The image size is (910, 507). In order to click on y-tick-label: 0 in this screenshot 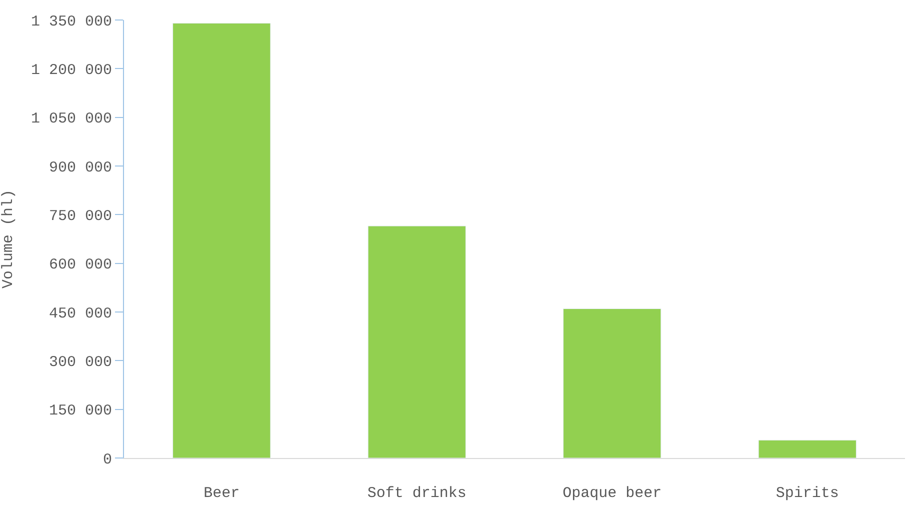, I will do `click(107, 459)`.